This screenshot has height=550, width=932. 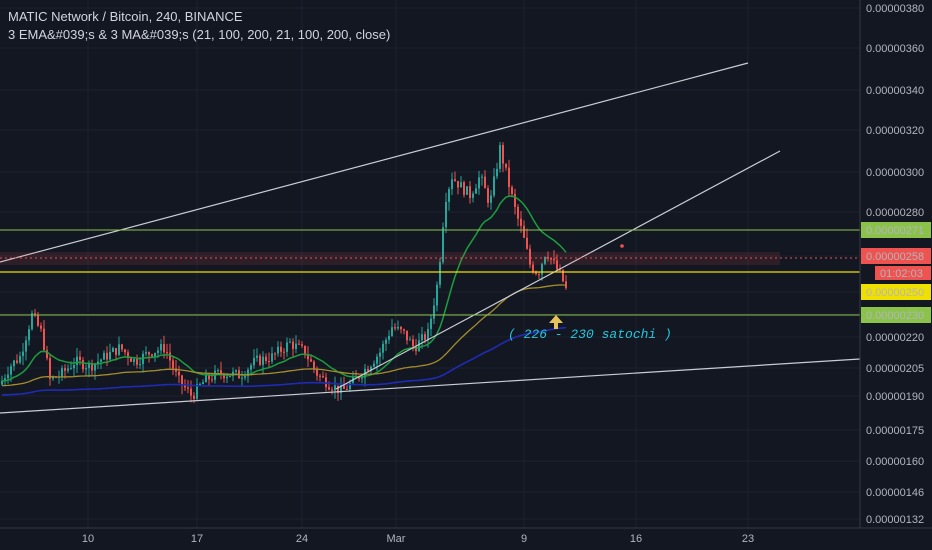 What do you see at coordinates (302, 539) in the screenshot?
I see `time-tick-label: 24` at bounding box center [302, 539].